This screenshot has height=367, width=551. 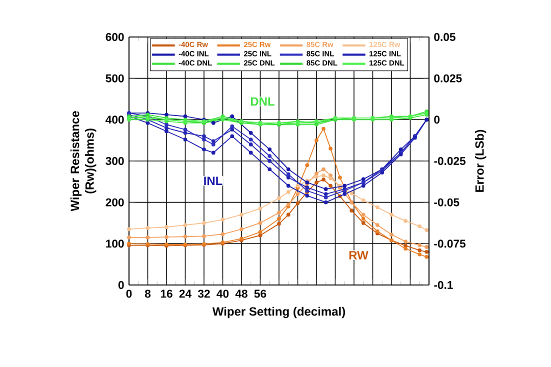 I want to click on x-tick-label: 0, so click(x=129, y=294).